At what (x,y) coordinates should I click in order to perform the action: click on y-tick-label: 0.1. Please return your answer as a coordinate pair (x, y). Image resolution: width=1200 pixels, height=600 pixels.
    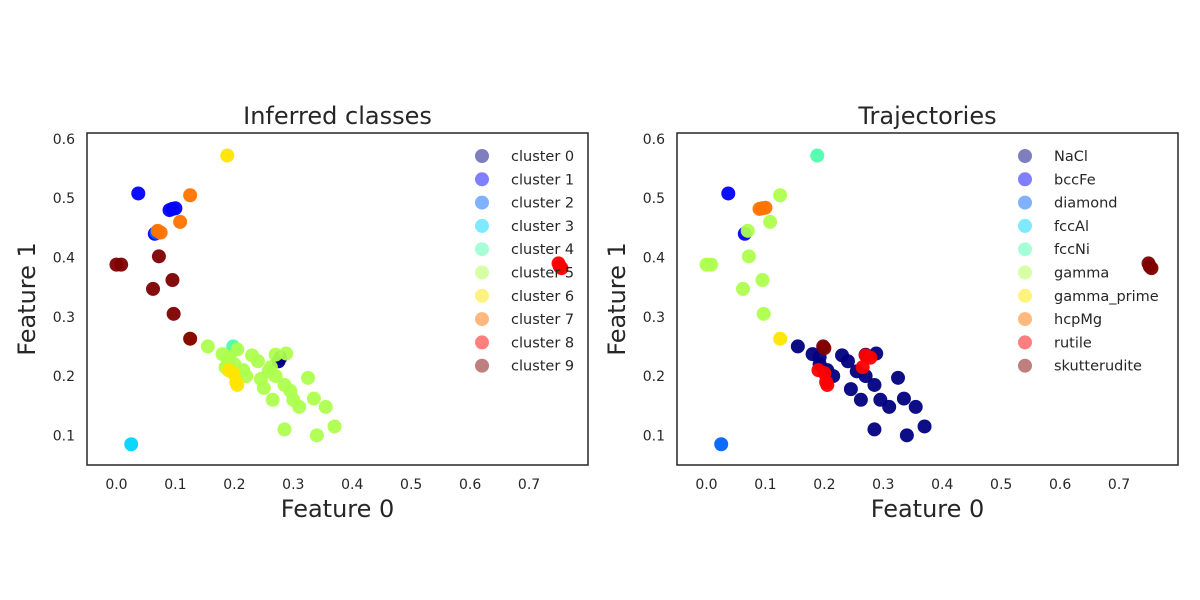
    Looking at the image, I should click on (654, 436).